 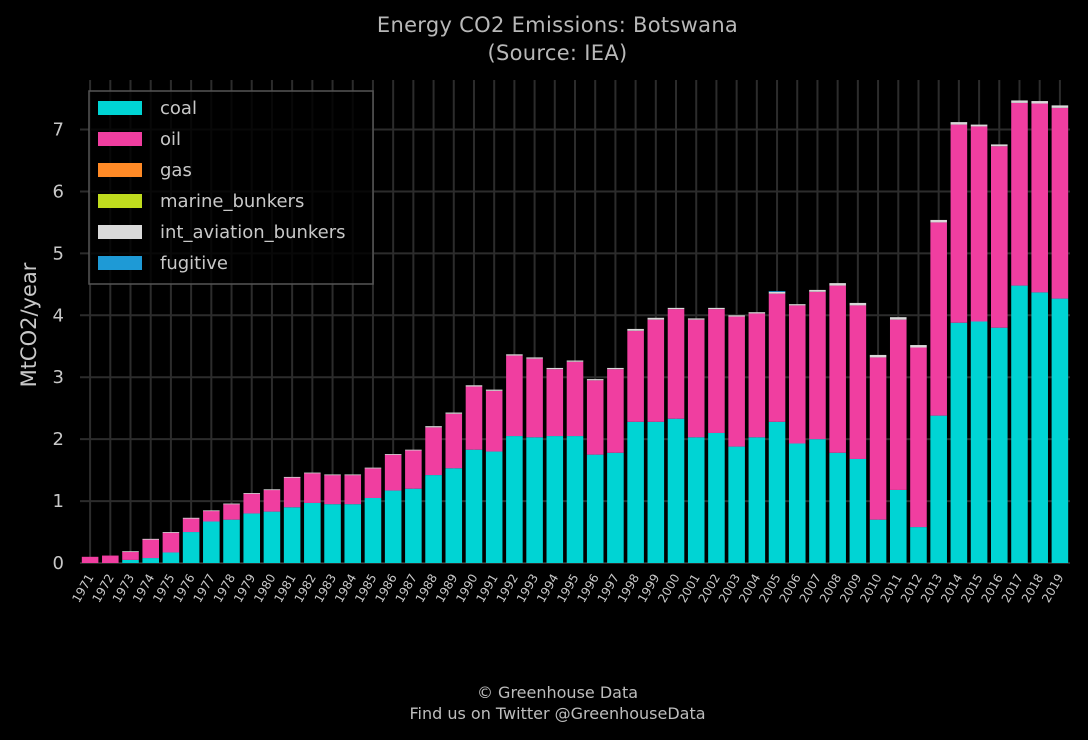 What do you see at coordinates (817, 501) in the screenshot?
I see `bar-coal-2007` at bounding box center [817, 501].